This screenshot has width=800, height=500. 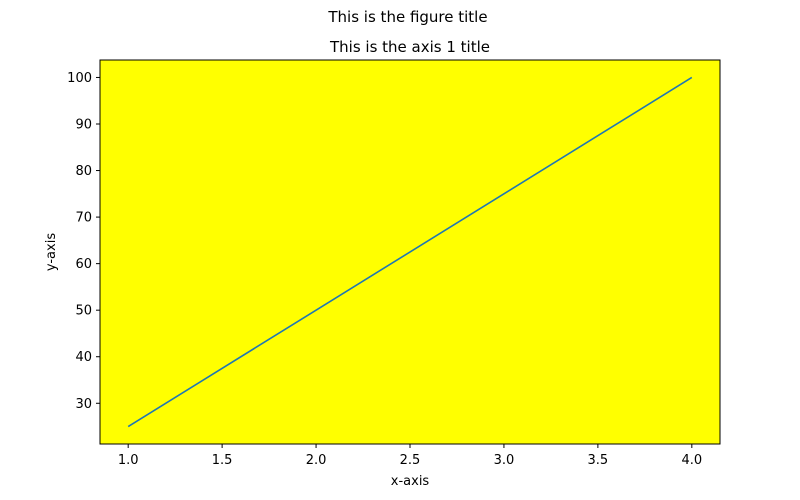 What do you see at coordinates (598, 460) in the screenshot?
I see `x-tick-label: 3.5` at bounding box center [598, 460].